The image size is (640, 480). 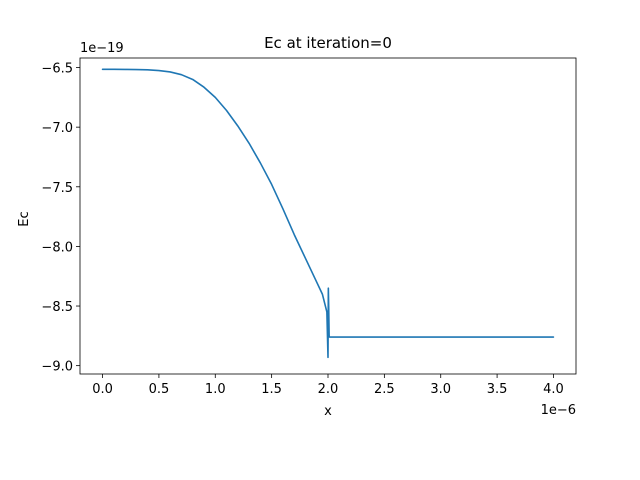 I want to click on y-tick-label: −8.0, so click(x=57, y=247).